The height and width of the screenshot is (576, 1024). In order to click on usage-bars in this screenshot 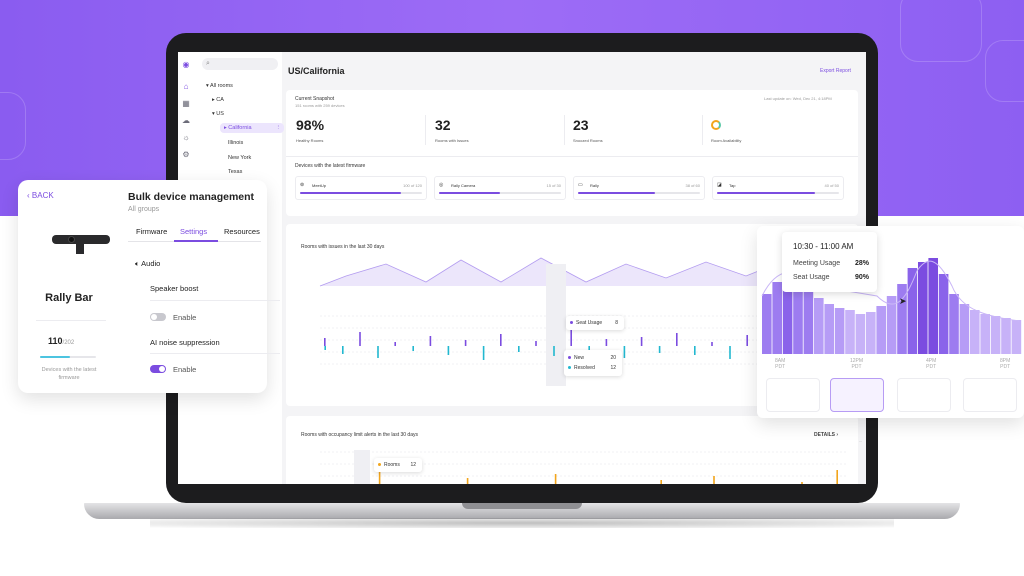, I will do `click(892, 306)`.